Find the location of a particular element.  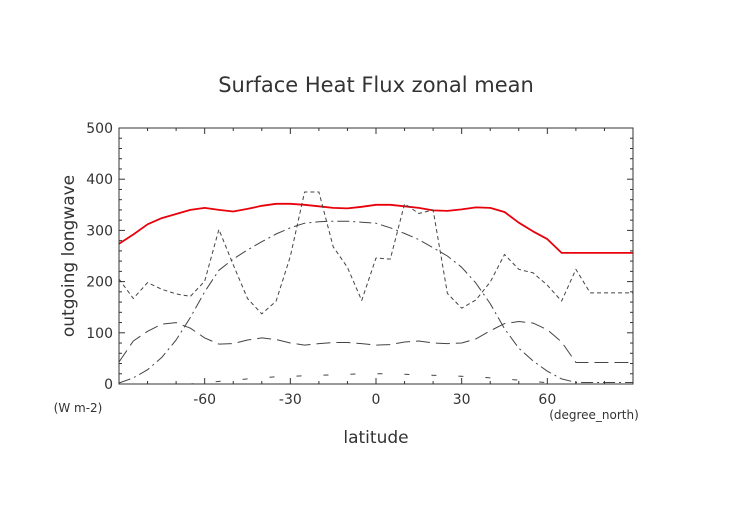

x-tick-label: 30 is located at coordinates (462, 400).